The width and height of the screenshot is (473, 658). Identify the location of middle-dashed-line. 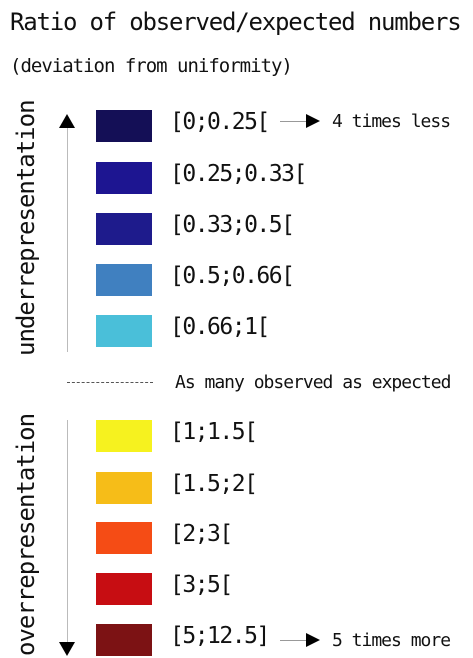
(110, 382).